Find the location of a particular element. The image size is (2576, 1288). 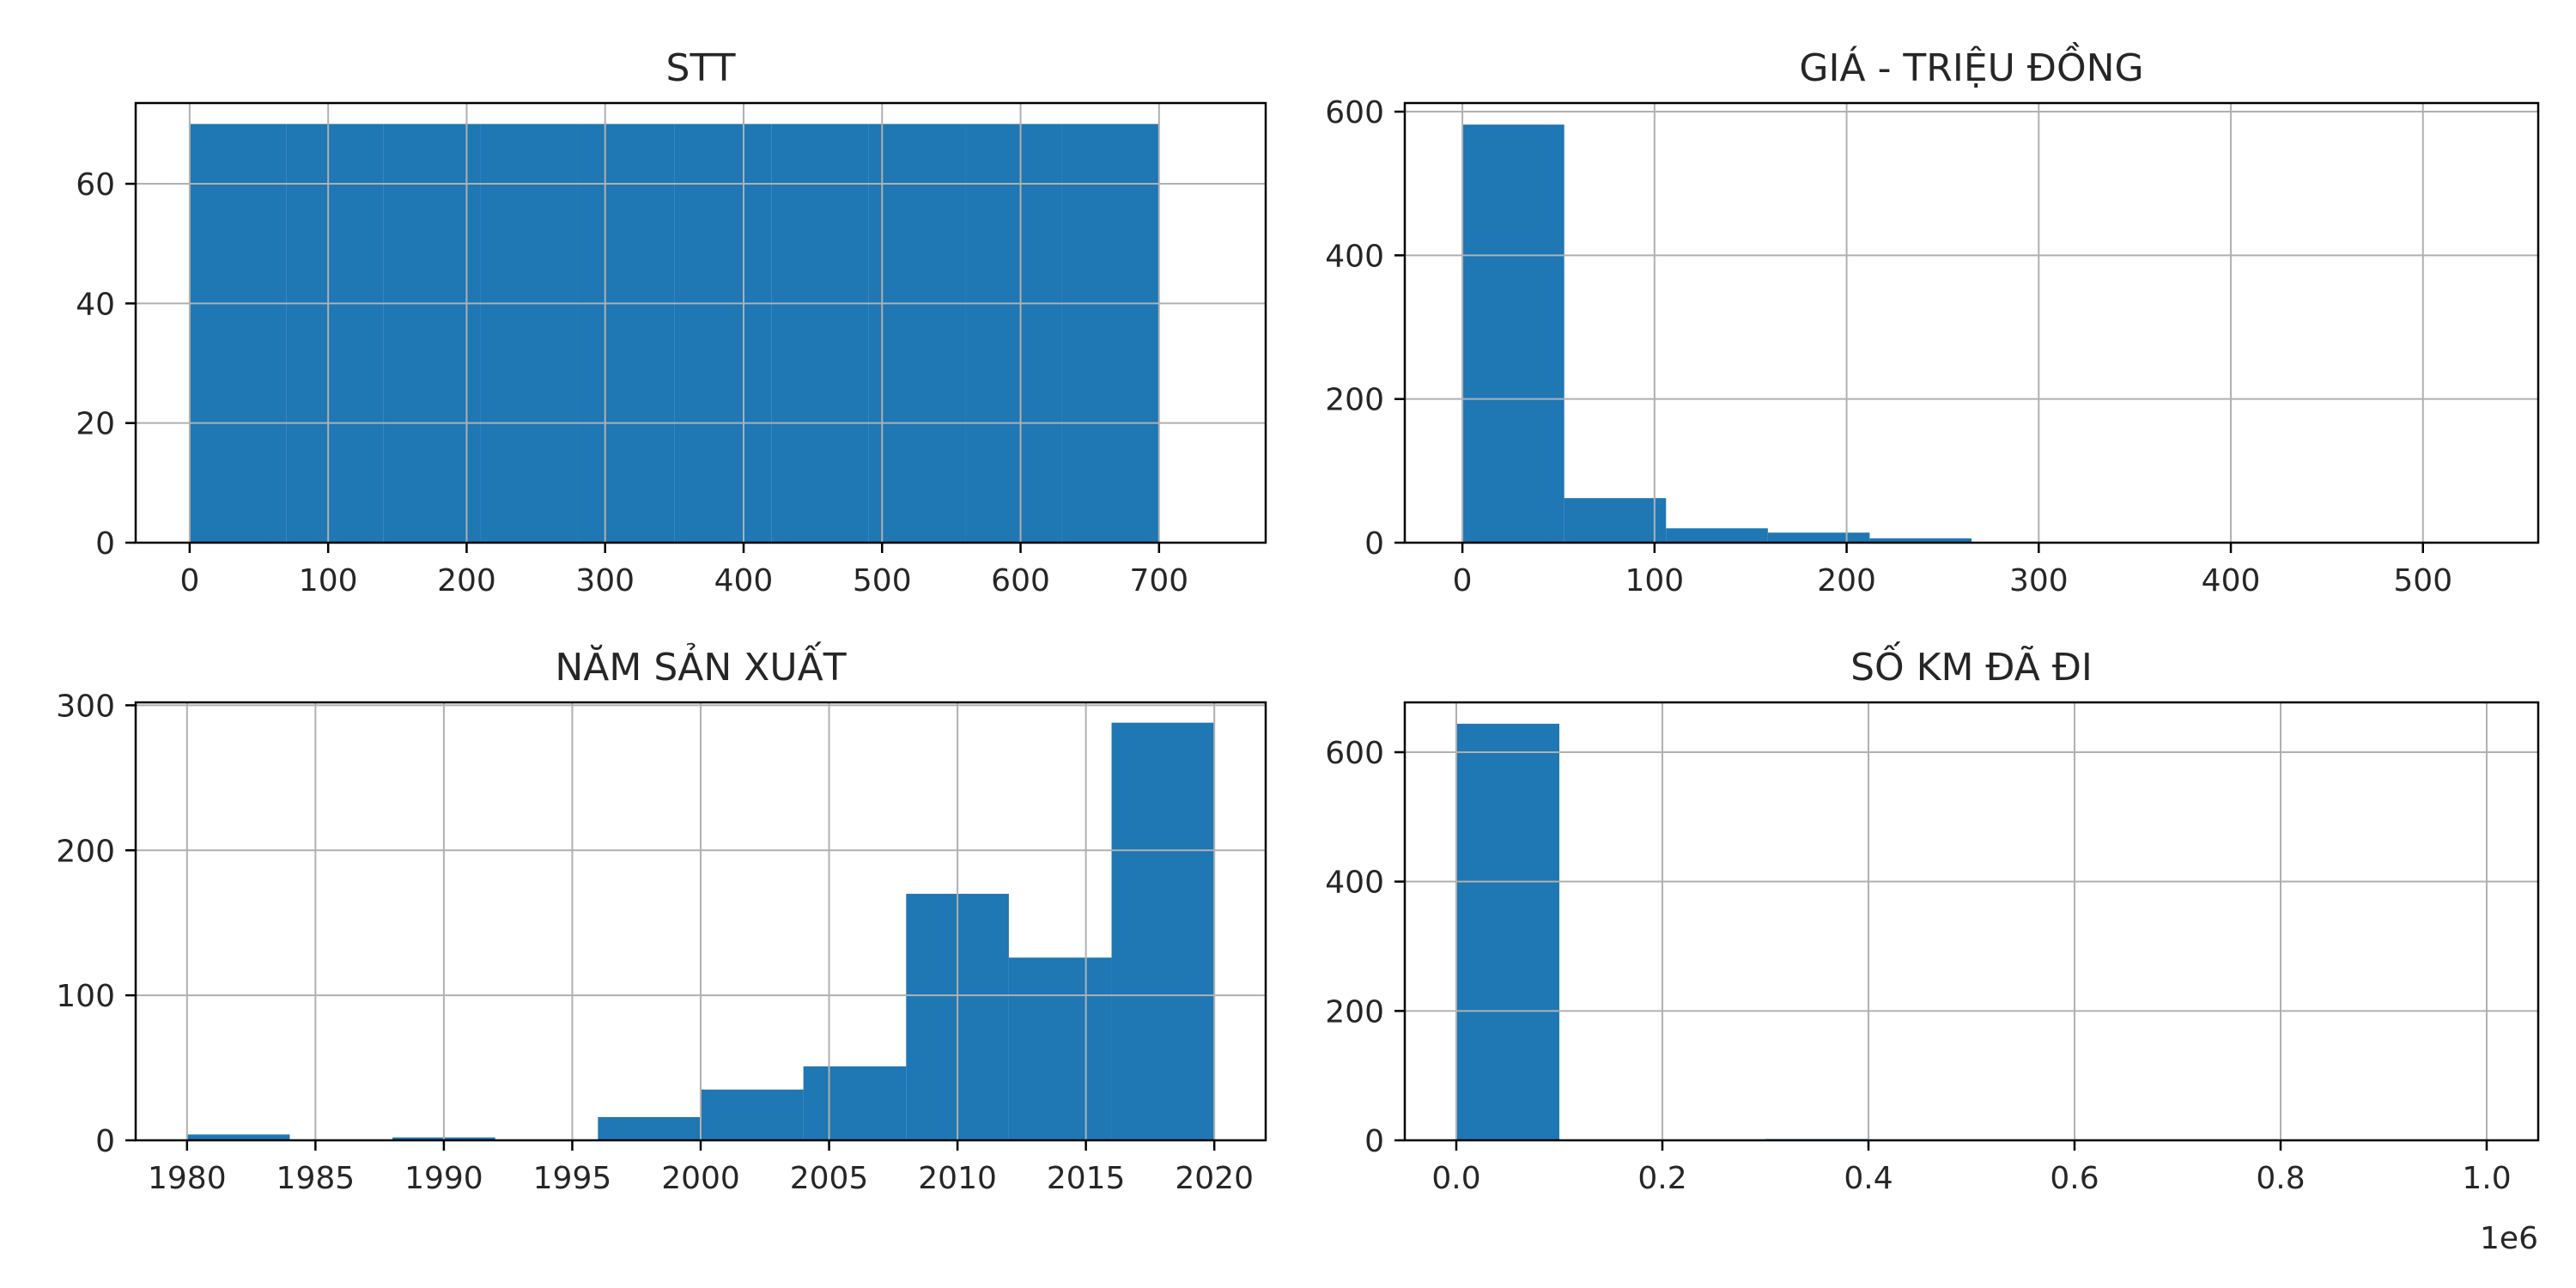

gia-x-tick-label: 0 is located at coordinates (1463, 580).